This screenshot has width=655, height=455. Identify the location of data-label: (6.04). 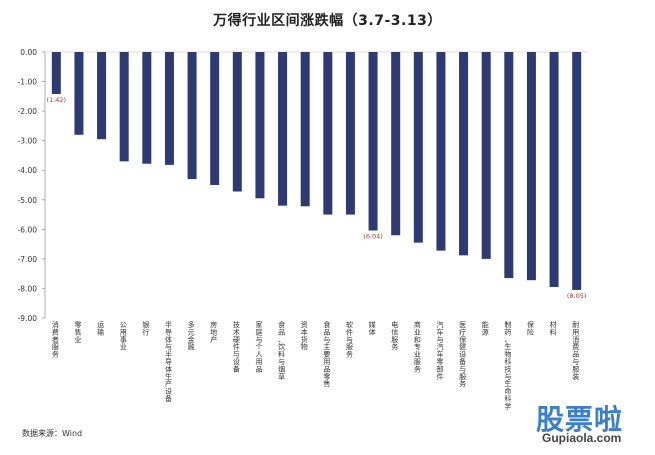
(373, 237).